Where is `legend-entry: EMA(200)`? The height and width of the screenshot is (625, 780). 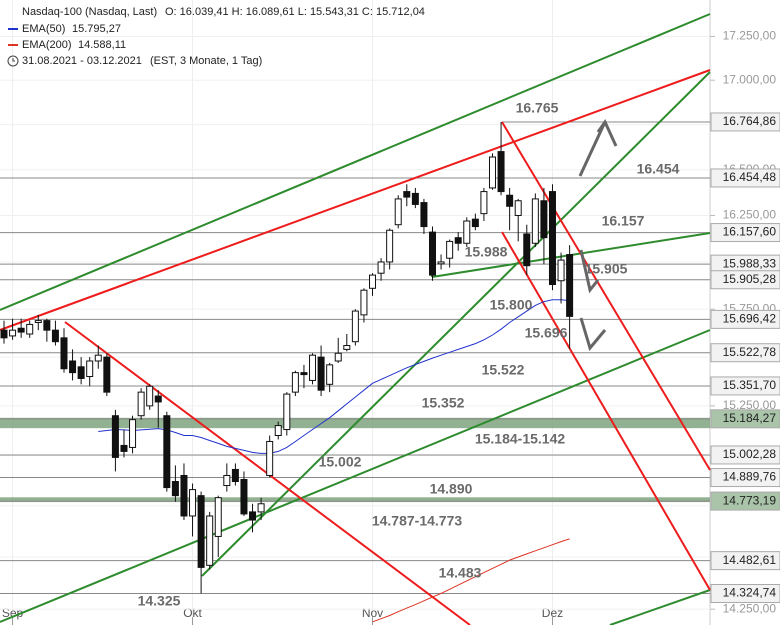 legend-entry: EMA(200) is located at coordinates (47, 45).